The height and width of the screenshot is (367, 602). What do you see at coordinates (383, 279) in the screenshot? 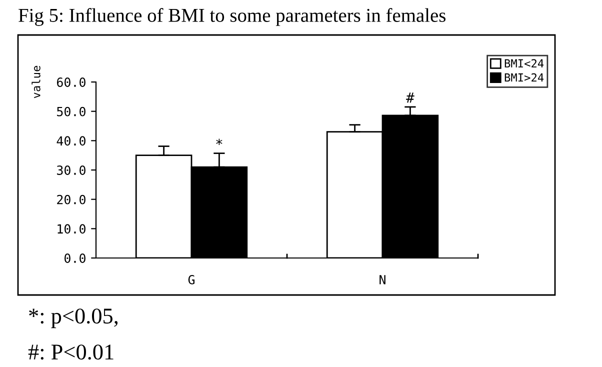
I see `x-tick-label: N` at bounding box center [383, 279].